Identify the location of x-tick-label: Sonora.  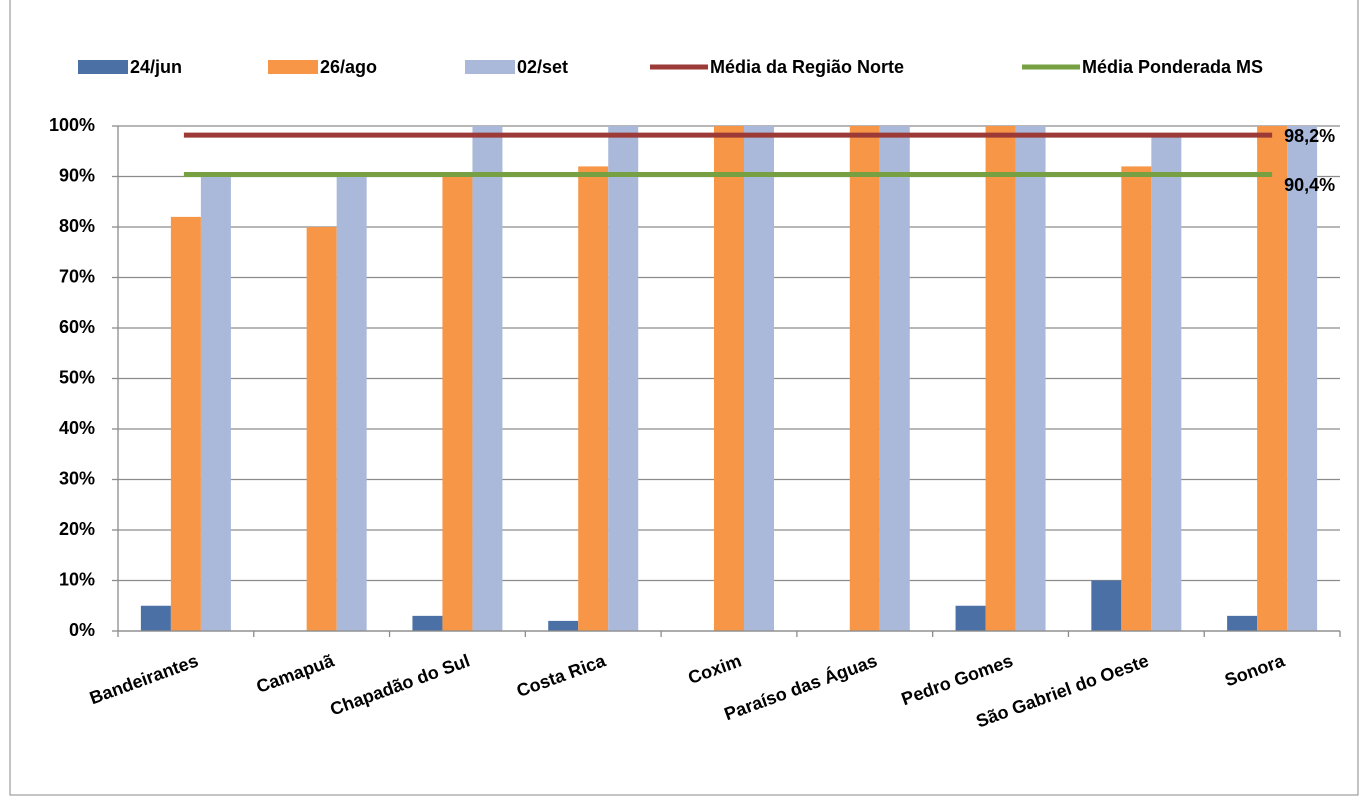
(1255, 670).